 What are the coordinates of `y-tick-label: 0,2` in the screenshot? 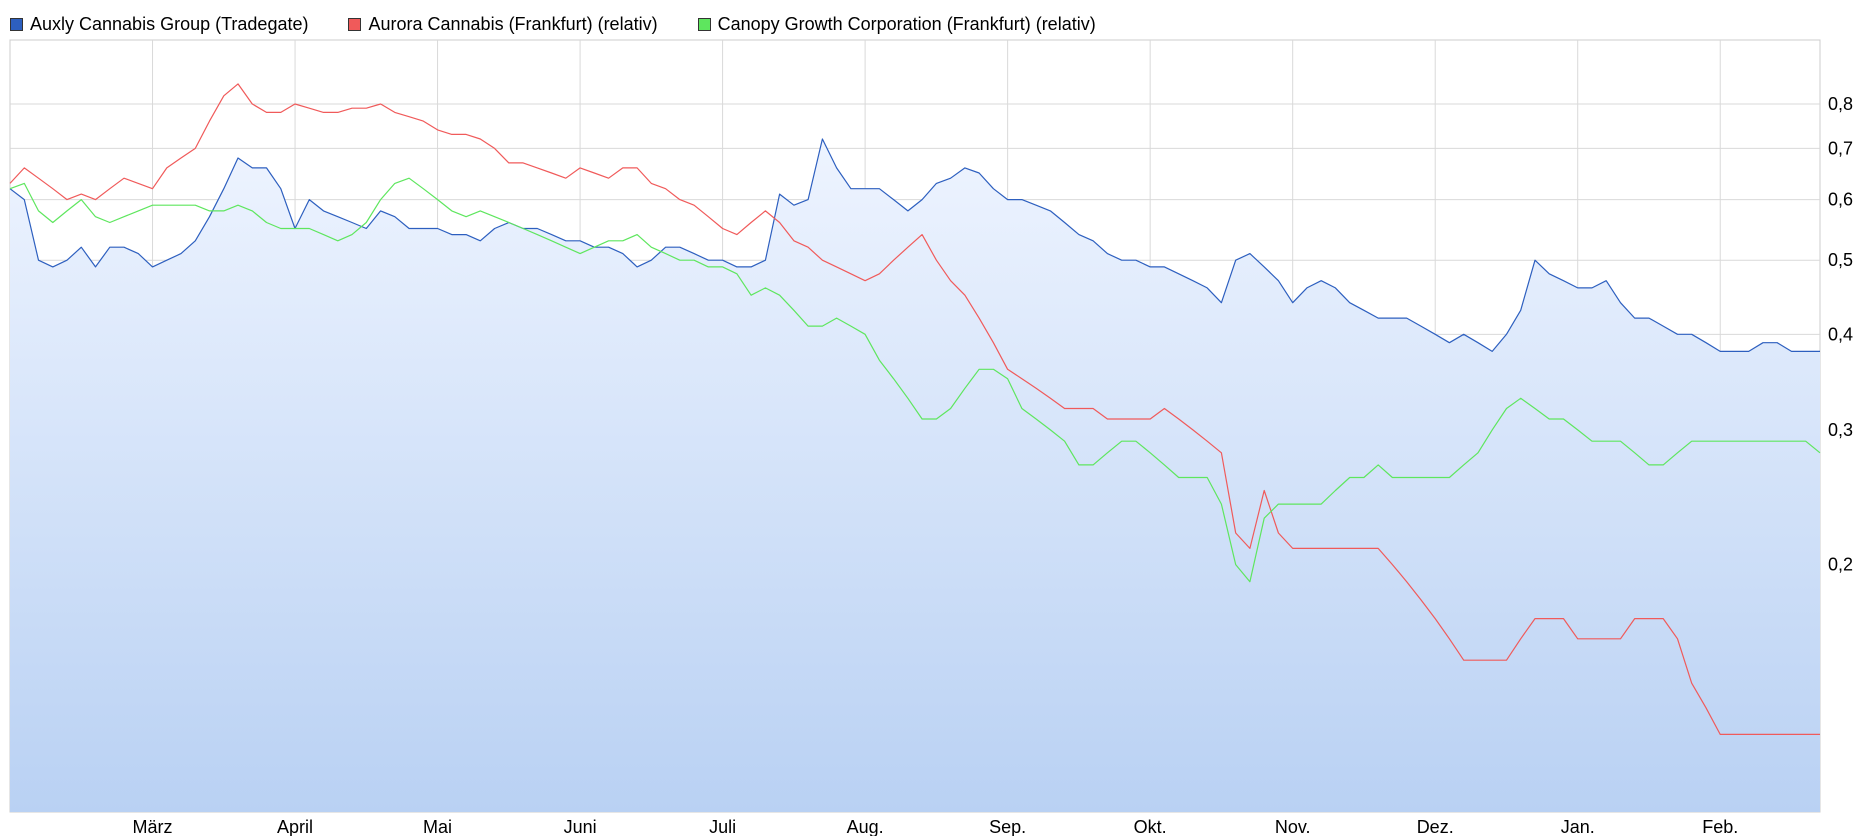 It's located at (1840, 565).